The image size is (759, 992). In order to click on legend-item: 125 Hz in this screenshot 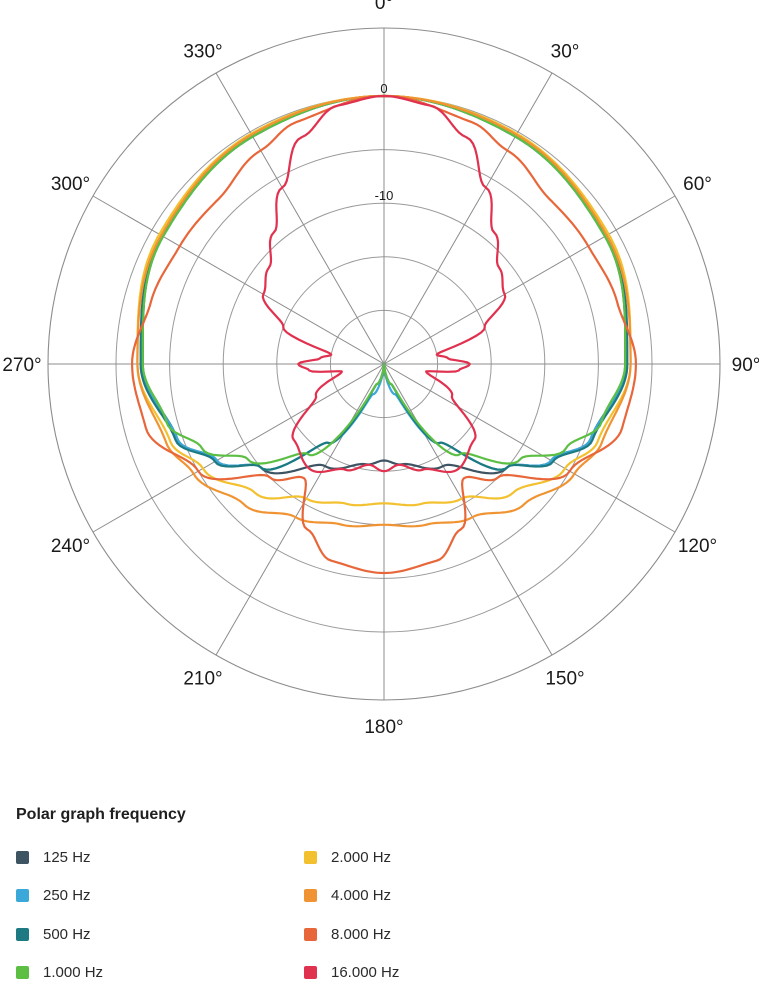, I will do `click(59, 857)`.